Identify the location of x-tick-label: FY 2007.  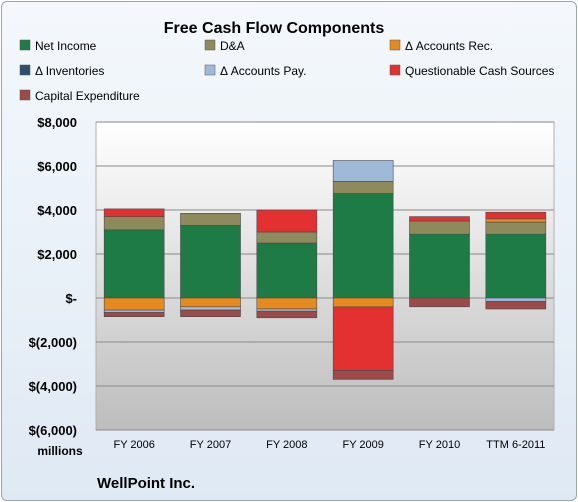
(210, 445).